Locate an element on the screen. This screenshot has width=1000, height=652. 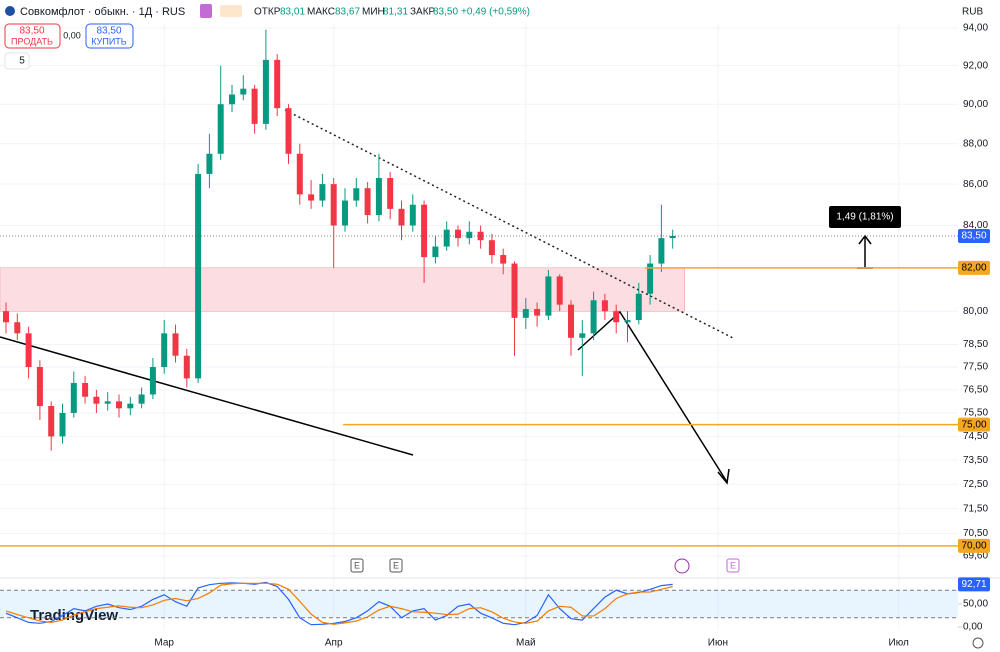
y-tick-label: 74,50 is located at coordinates (975, 436).